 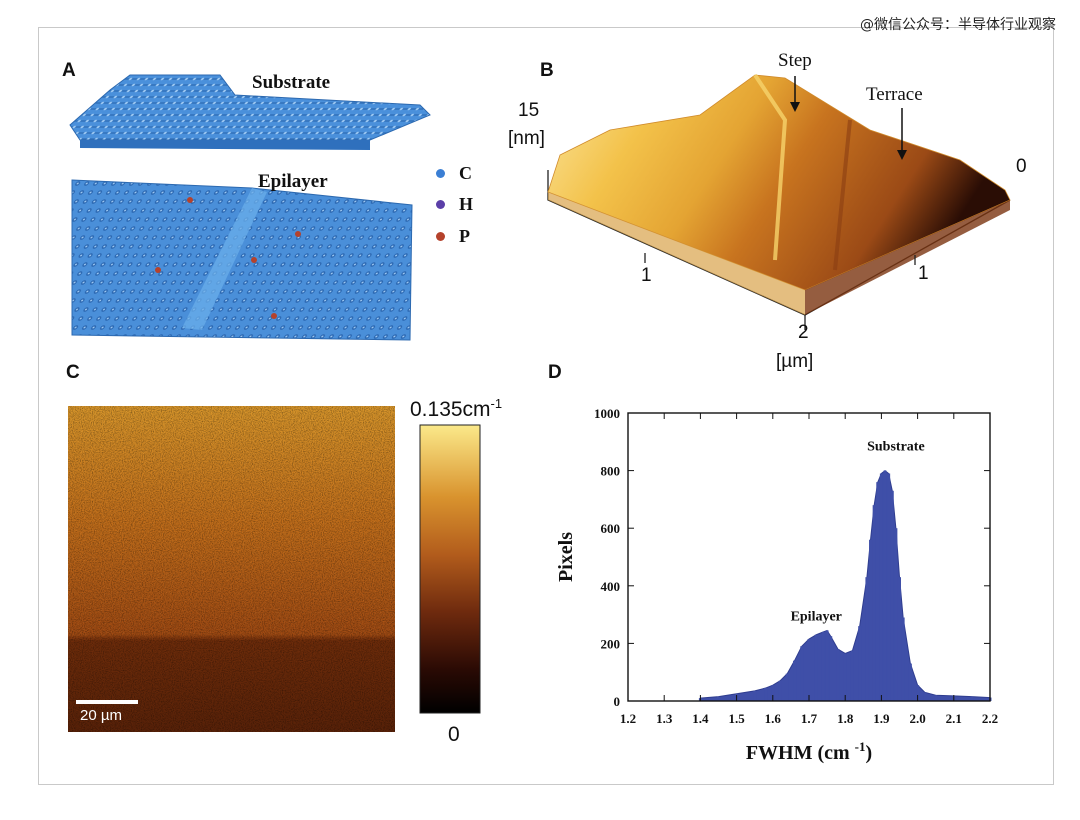 I want to click on legend-p: P, so click(x=453, y=236).